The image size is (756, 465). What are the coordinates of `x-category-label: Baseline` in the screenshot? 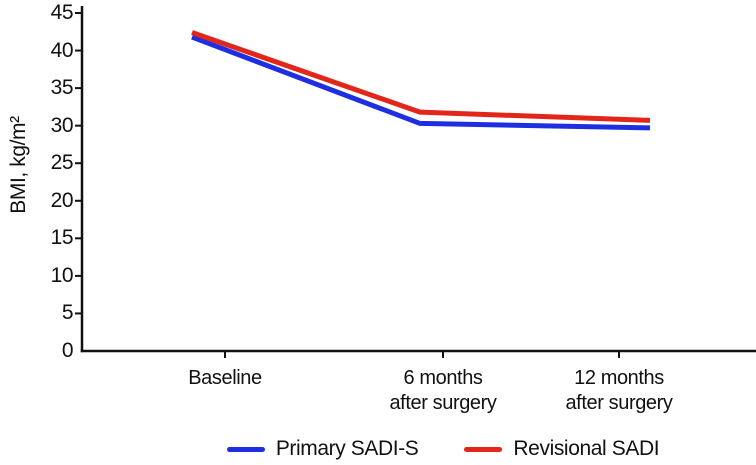 It's located at (225, 378).